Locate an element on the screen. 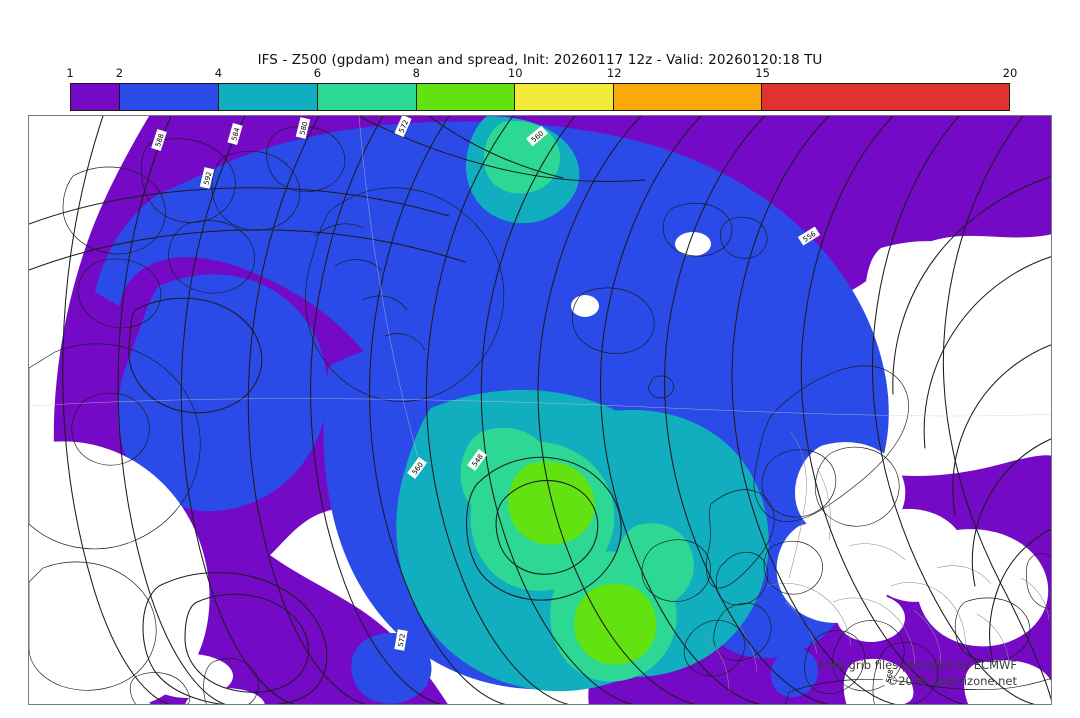  colorbar-band-spring-green is located at coordinates (367, 97).